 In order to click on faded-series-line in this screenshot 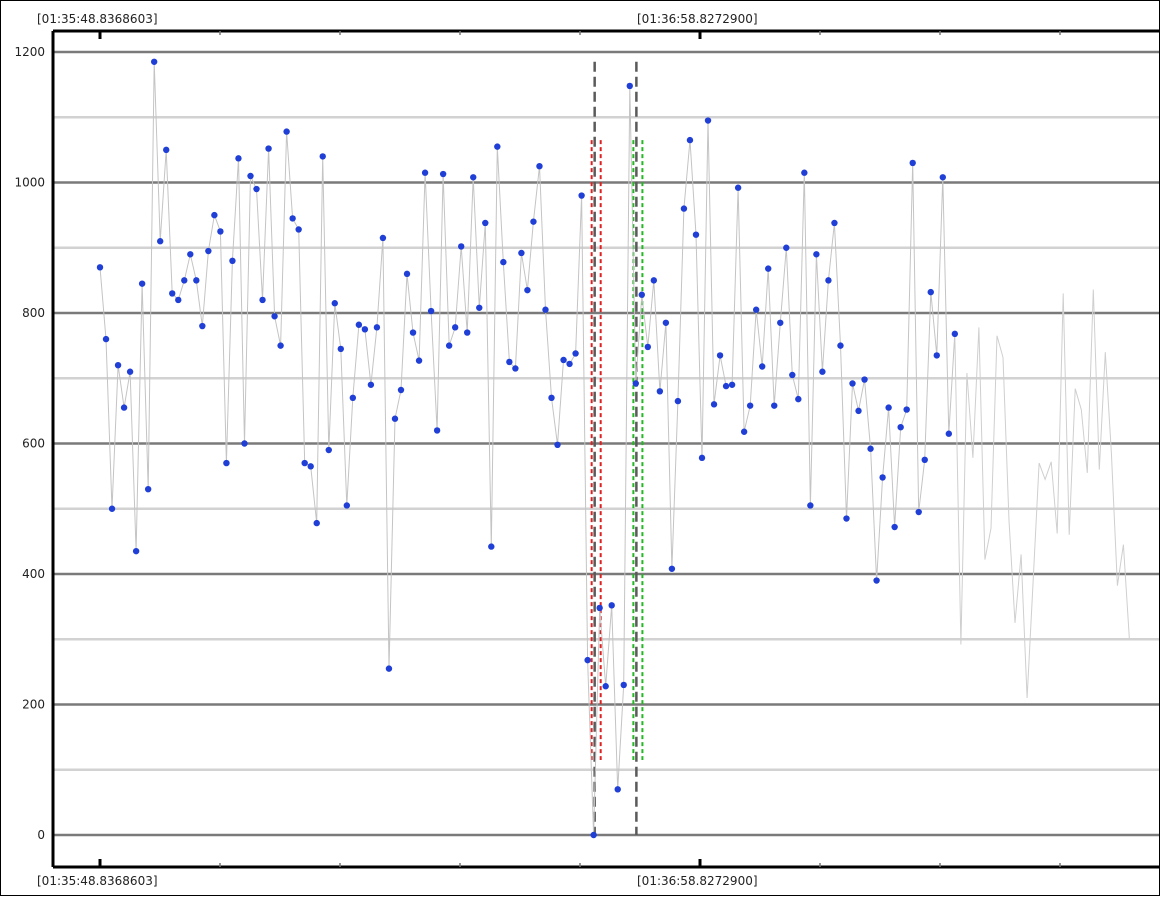, I will do `click(1042, 494)`.